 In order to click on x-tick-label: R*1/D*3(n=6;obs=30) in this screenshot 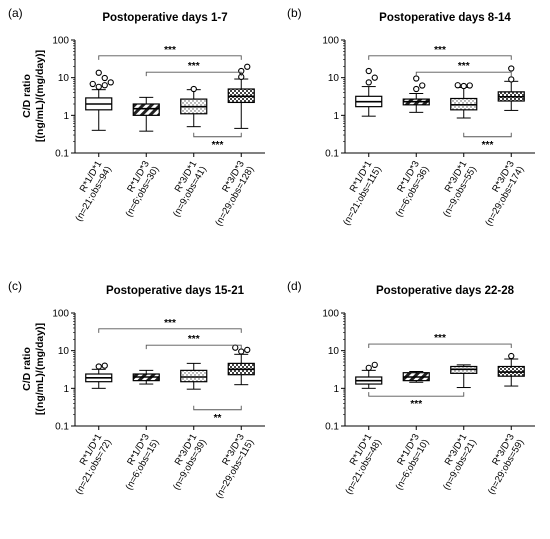, I will do `click(137, 189)`.